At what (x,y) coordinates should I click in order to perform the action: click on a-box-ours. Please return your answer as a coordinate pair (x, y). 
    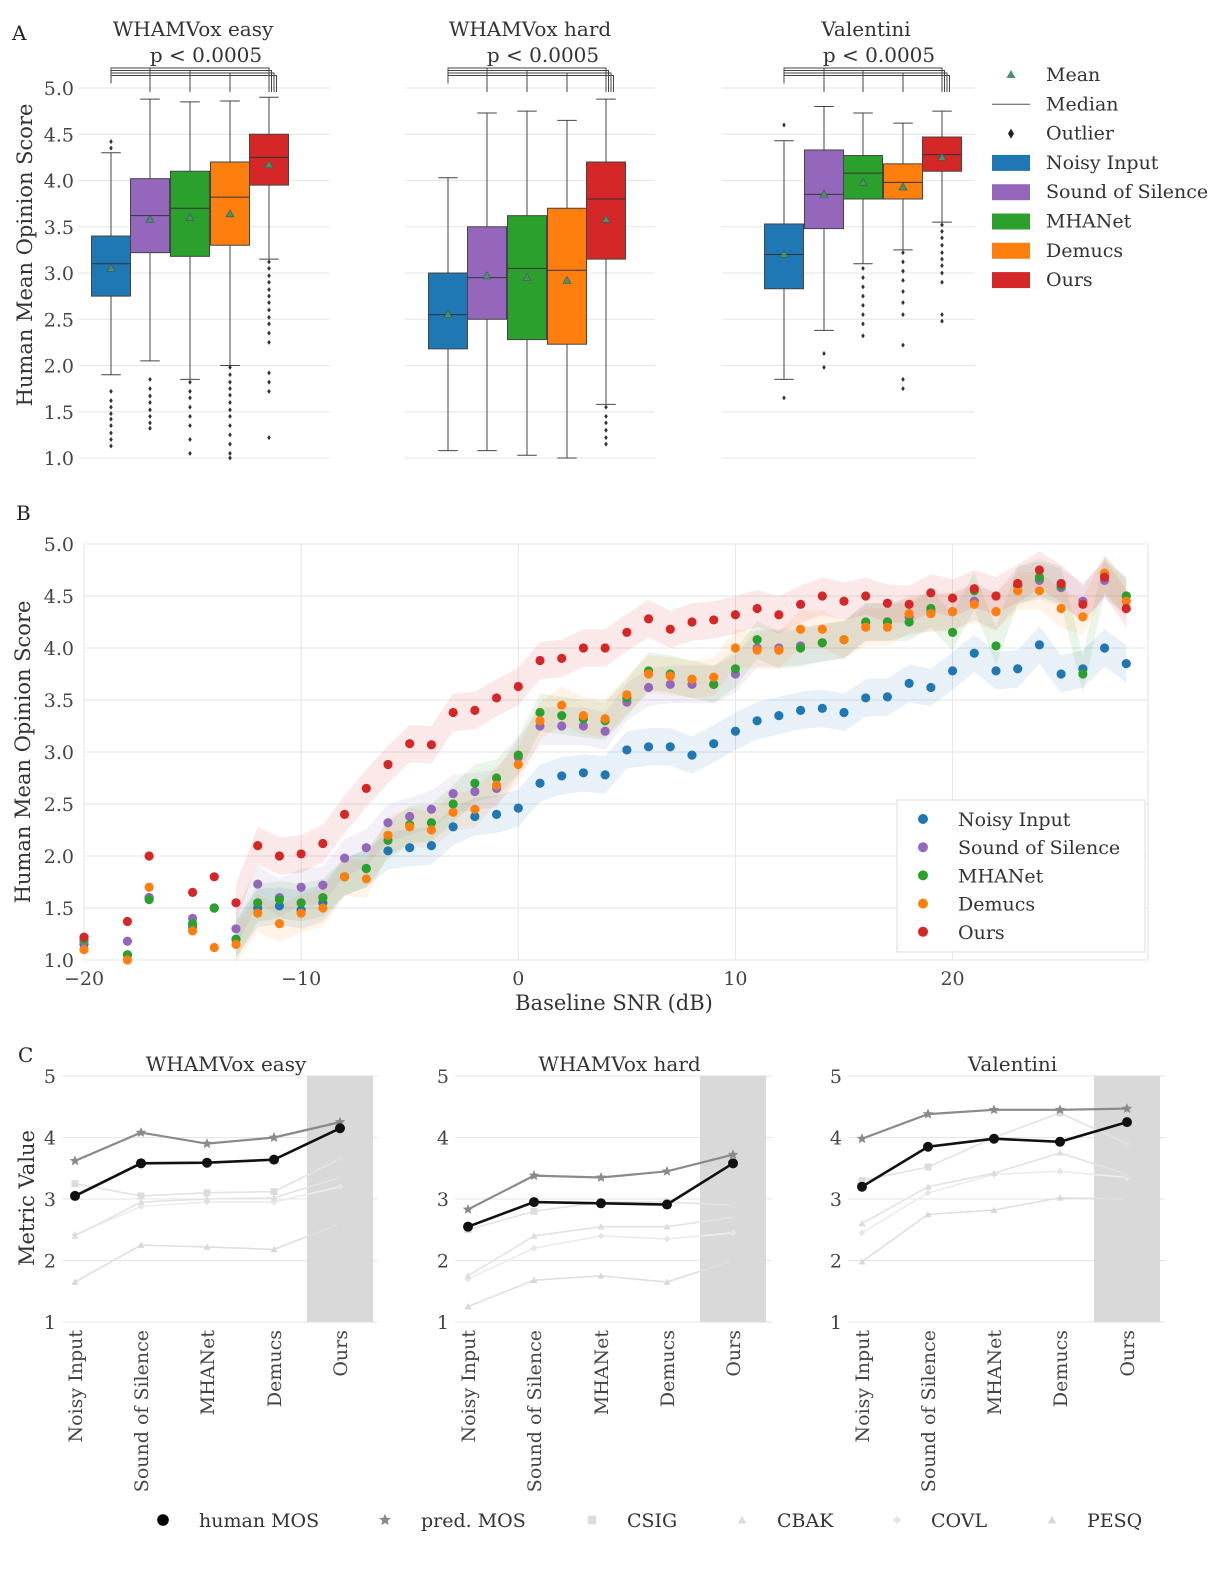
    Looking at the image, I should click on (606, 272).